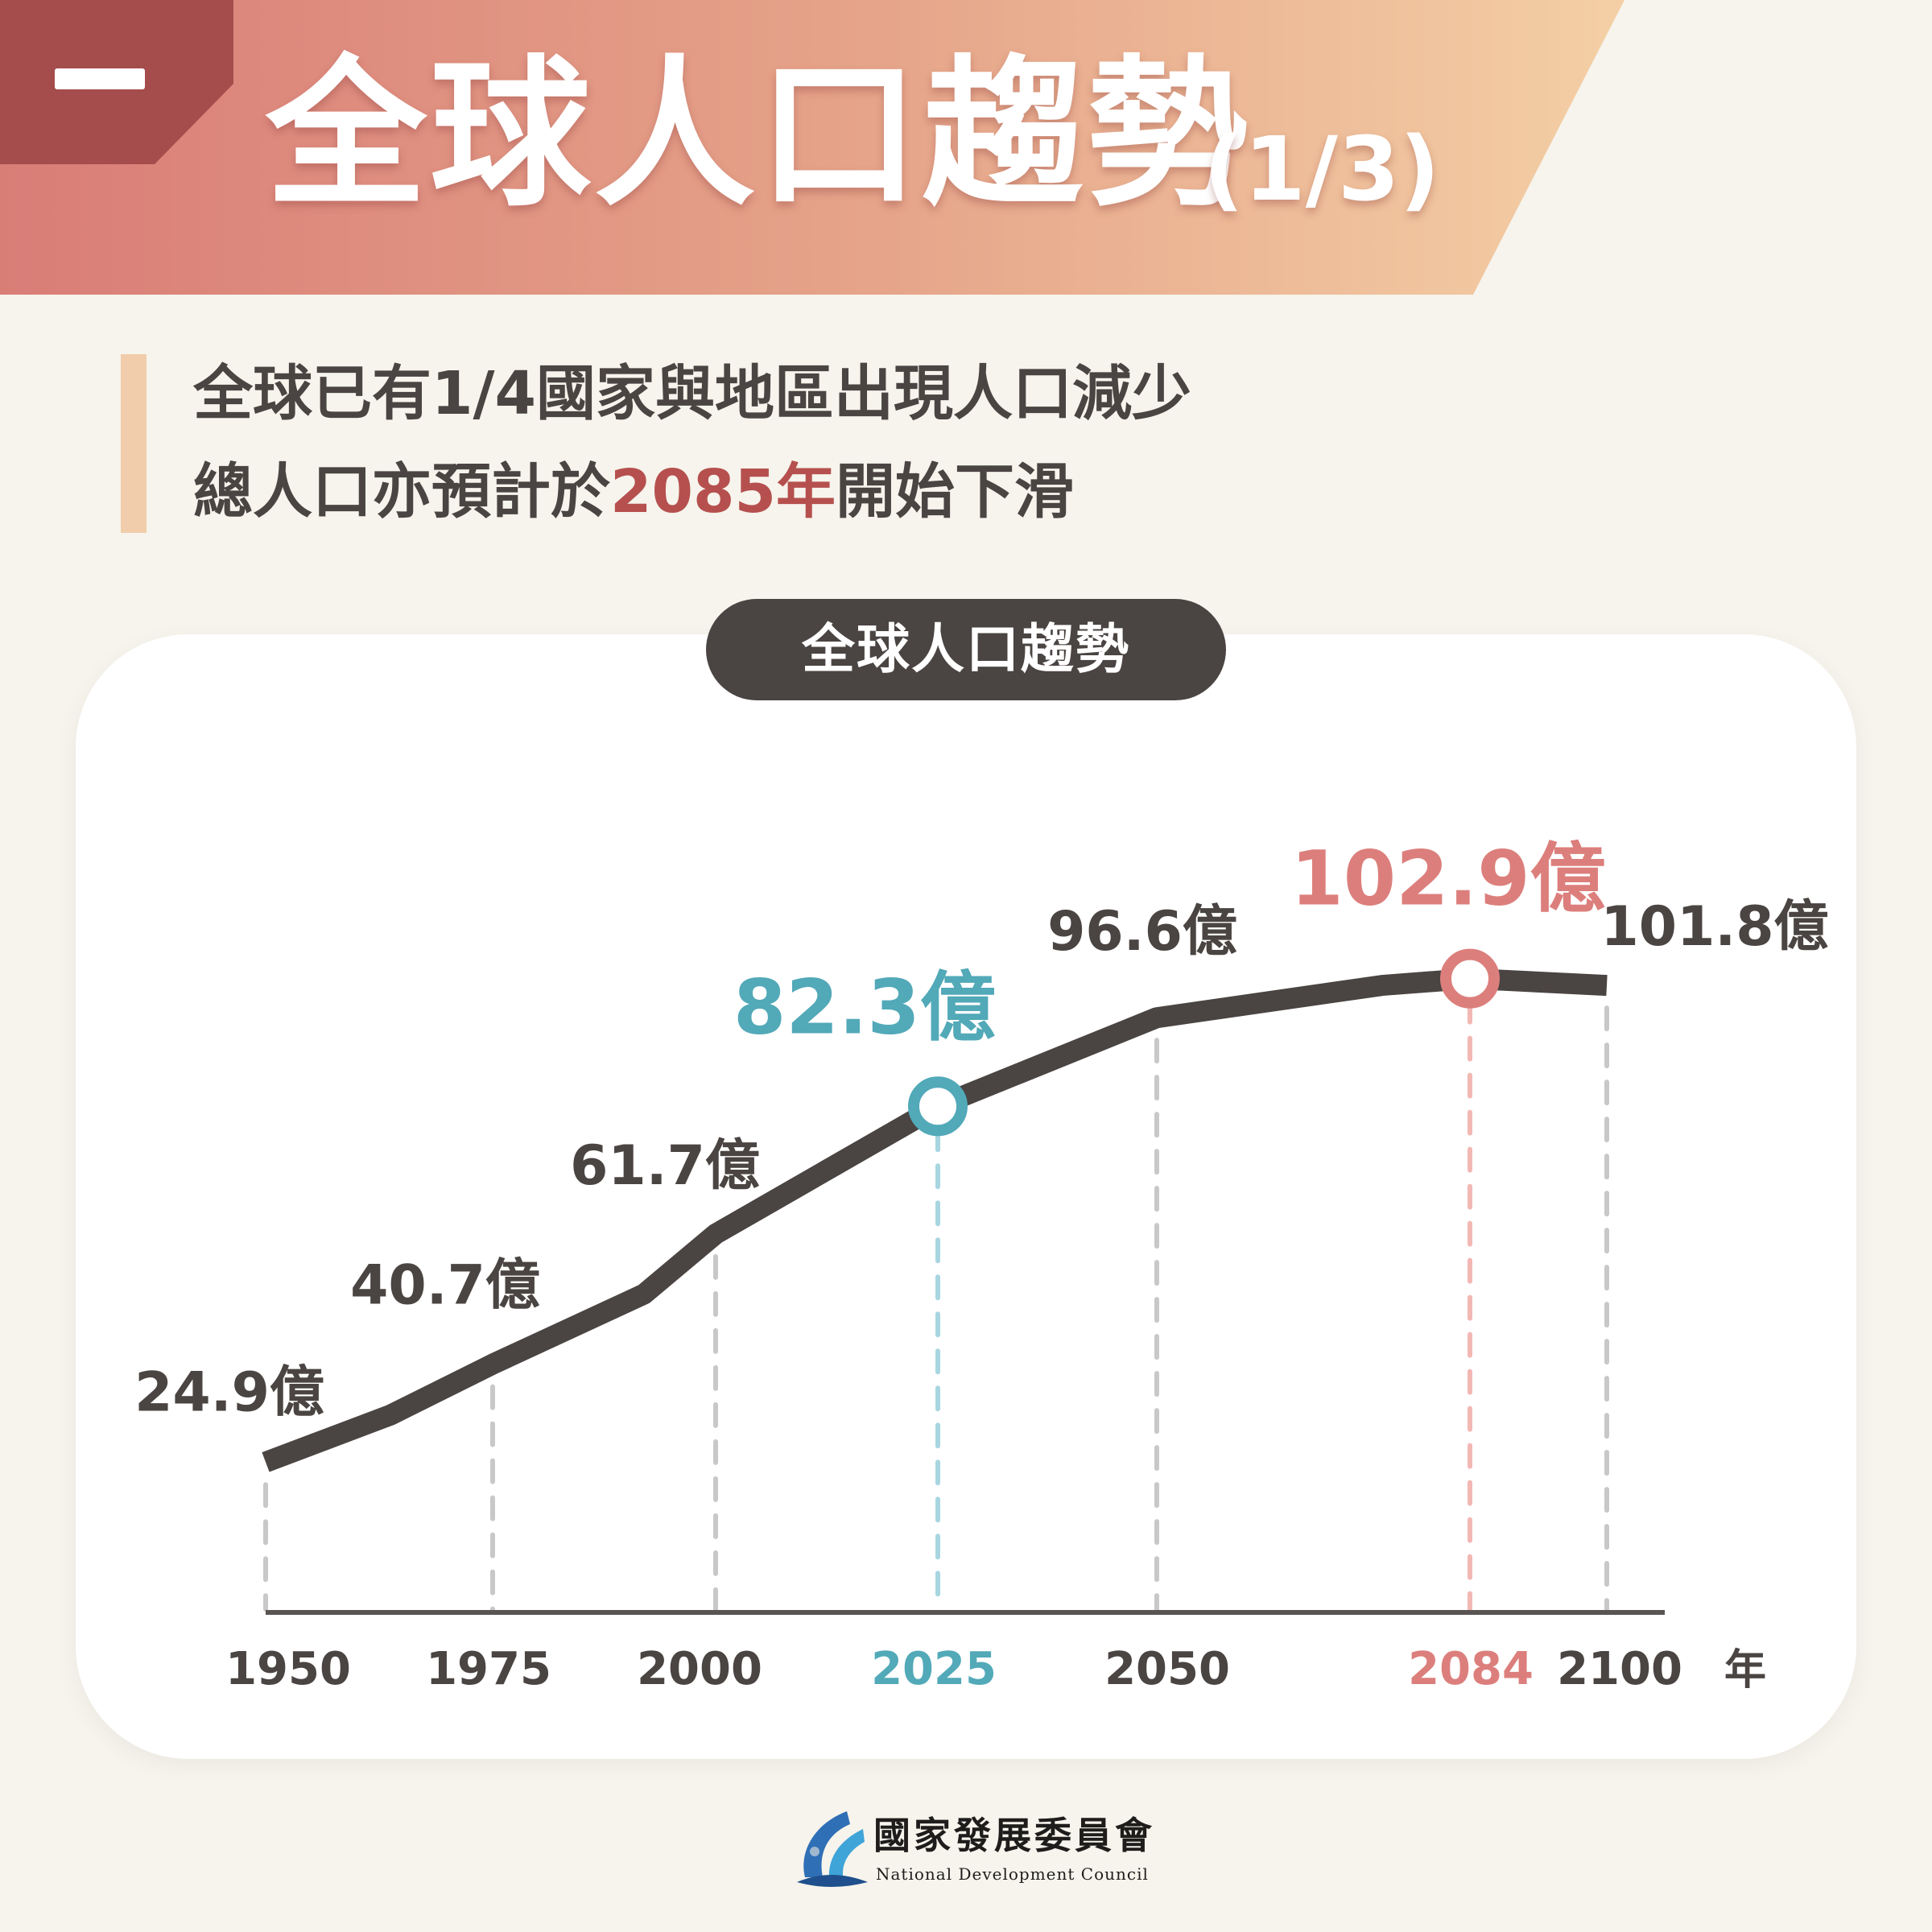 This screenshot has width=1932, height=1932. What do you see at coordinates (1012, 1874) in the screenshot?
I see `org-name-en: National Development Council` at bounding box center [1012, 1874].